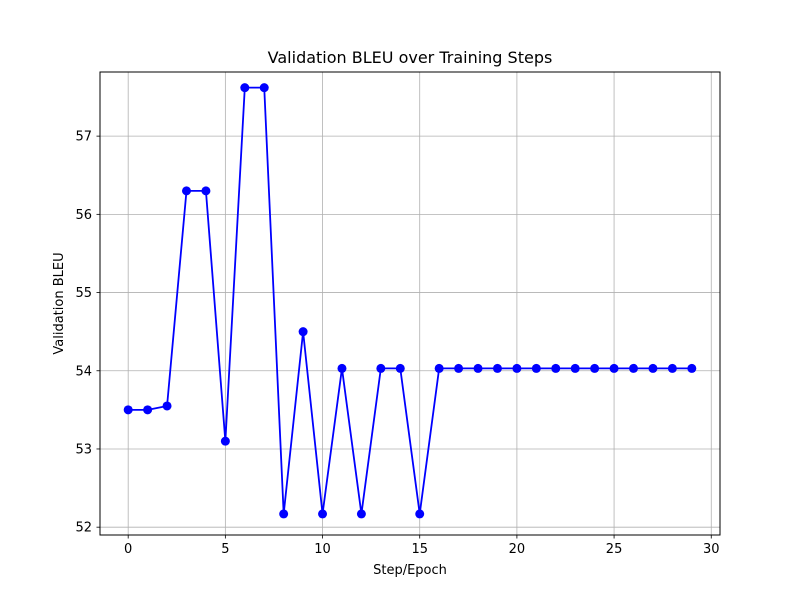 The image size is (800, 600). What do you see at coordinates (419, 549) in the screenshot?
I see `x-tick-label: 15` at bounding box center [419, 549].